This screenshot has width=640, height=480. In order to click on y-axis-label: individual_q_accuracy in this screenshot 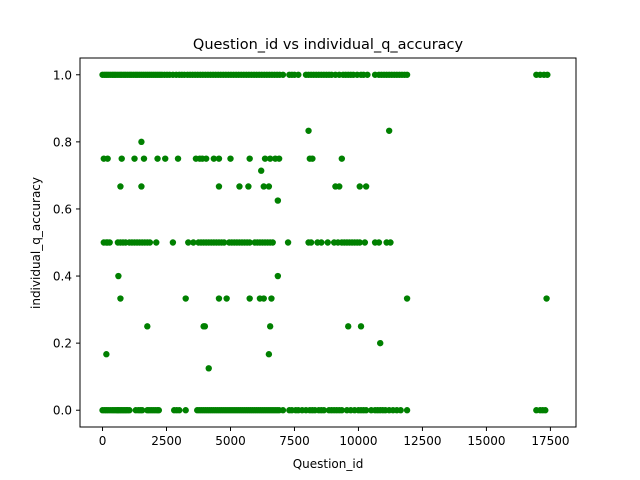, I will do `click(36, 243)`.